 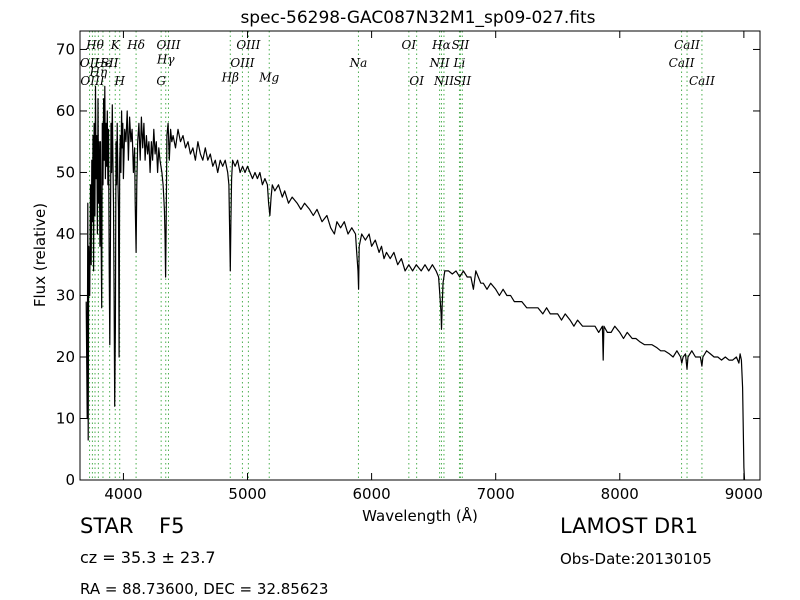 I want to click on object-subclass: F5, so click(x=172, y=526).